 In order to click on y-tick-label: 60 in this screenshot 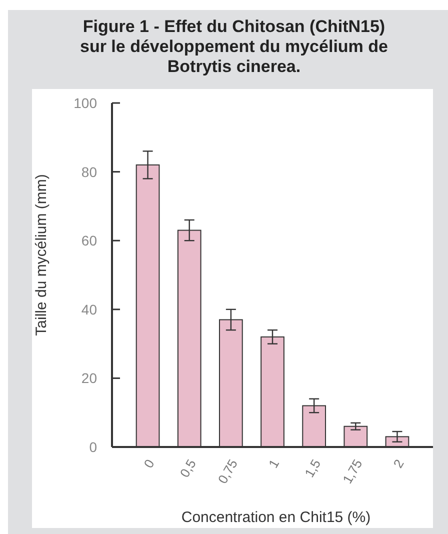, I will do `click(89, 240)`.